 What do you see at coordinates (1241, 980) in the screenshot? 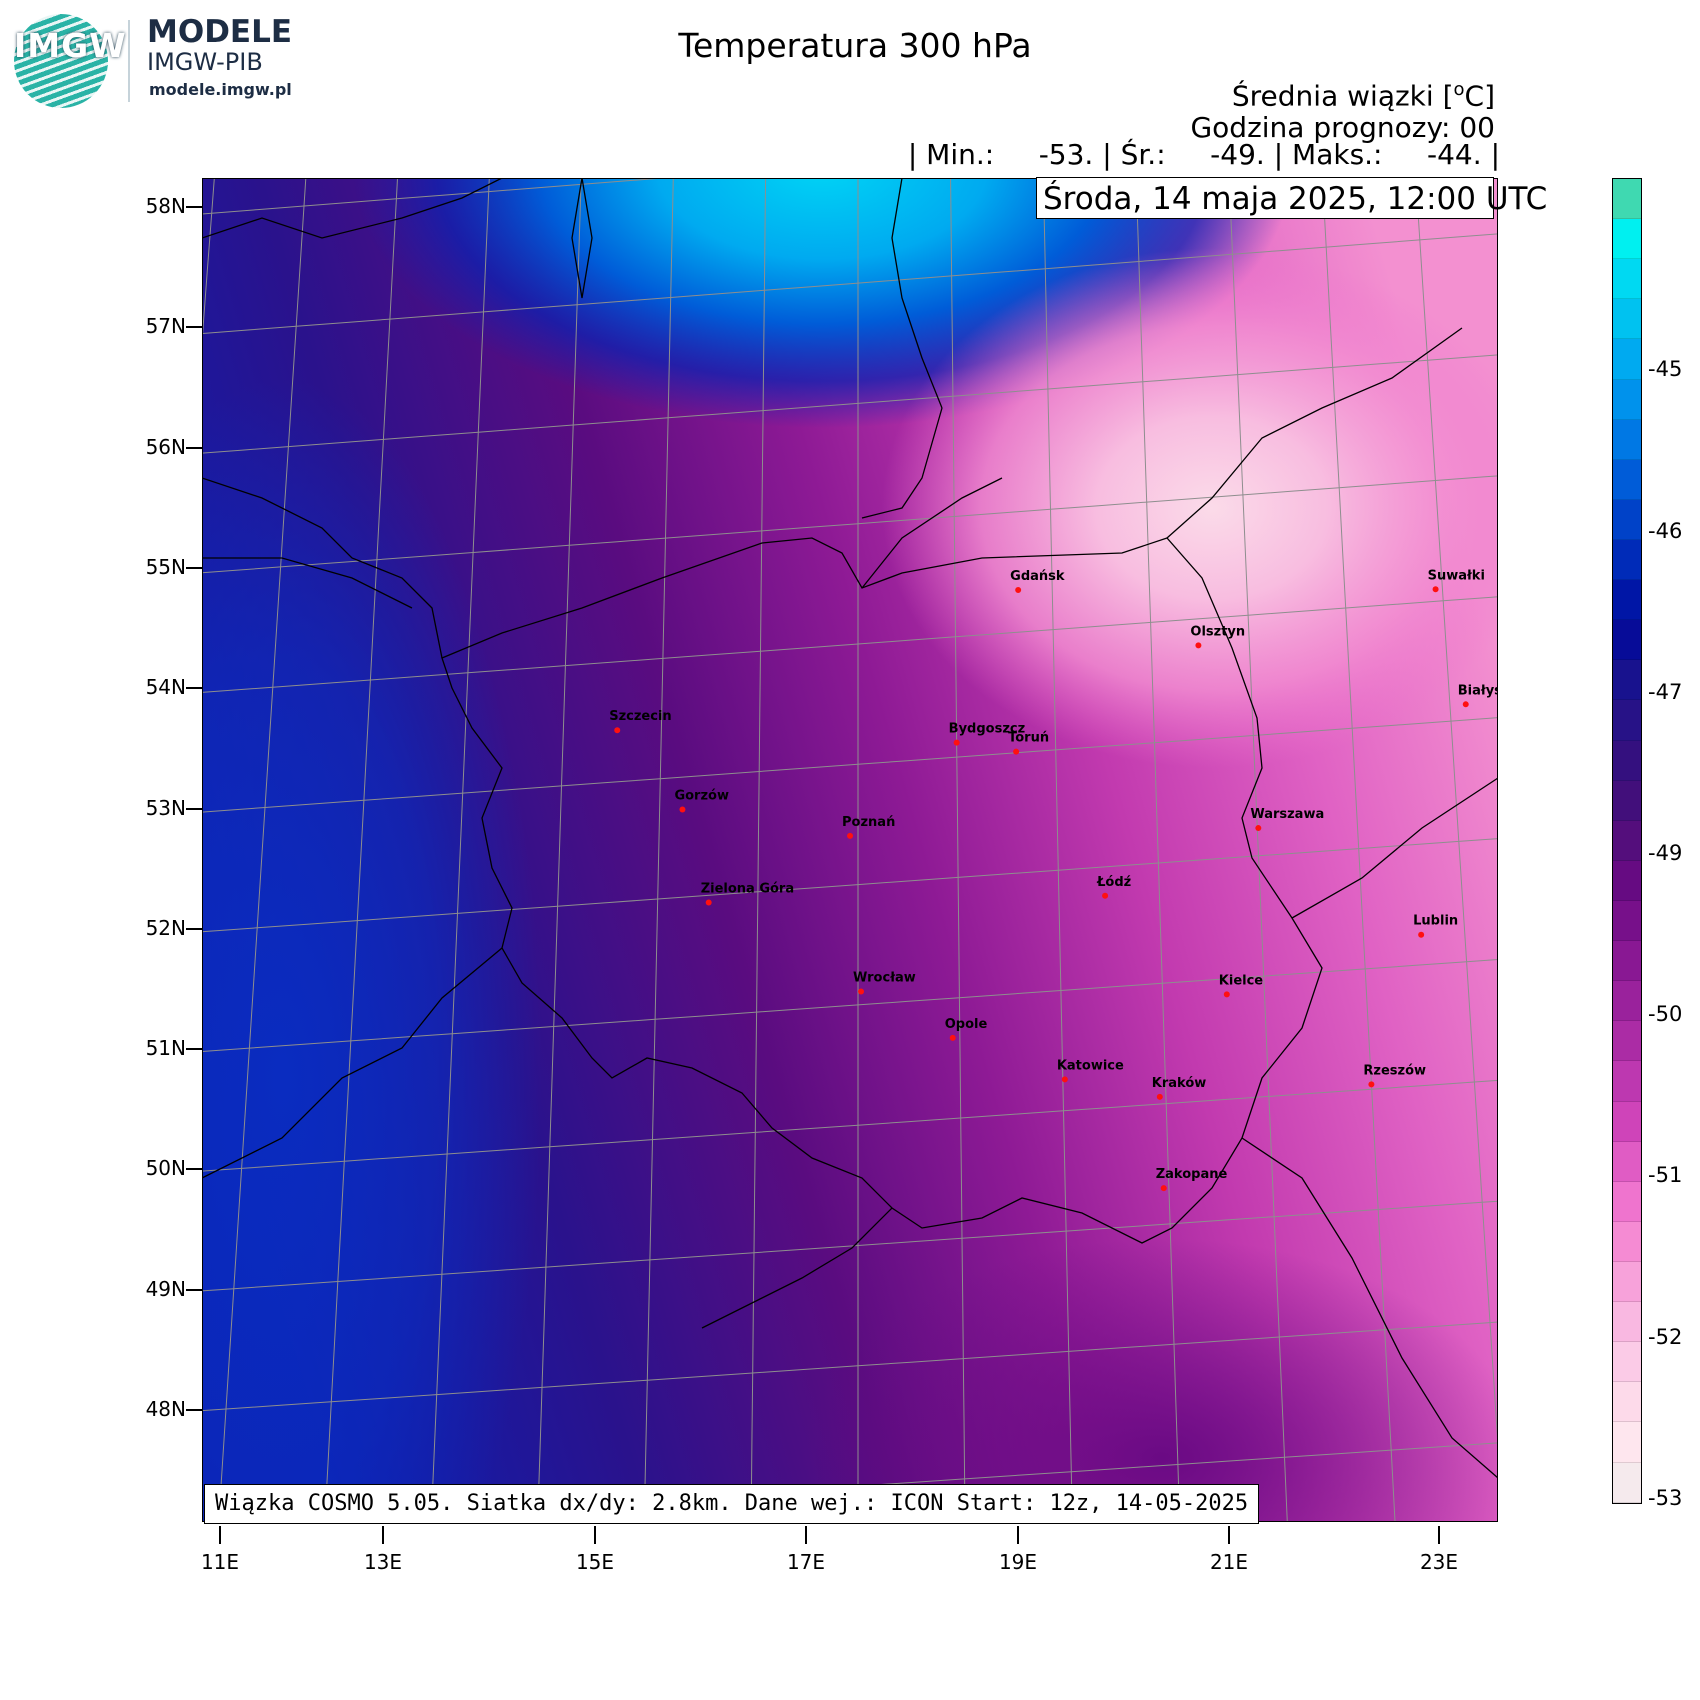
I see `city-label: Kielce` at bounding box center [1241, 980].